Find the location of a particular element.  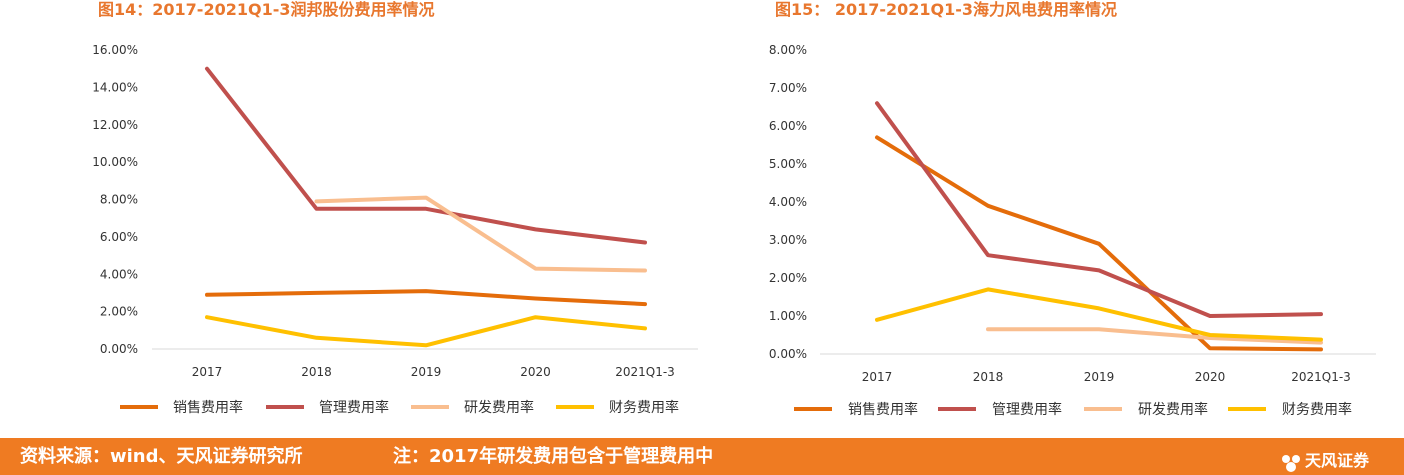

chart-title-1: 图14：2017-2021Q1-3润邦股份费用率情况 is located at coordinates (266, 9).